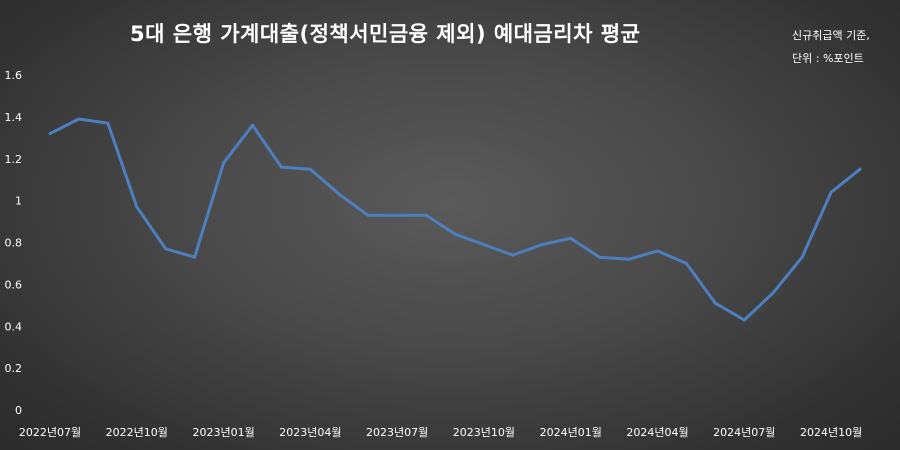 This screenshot has height=450, width=900. Describe the element at coordinates (137, 432) in the screenshot. I see `x-tick-label: 2022년10월` at that location.